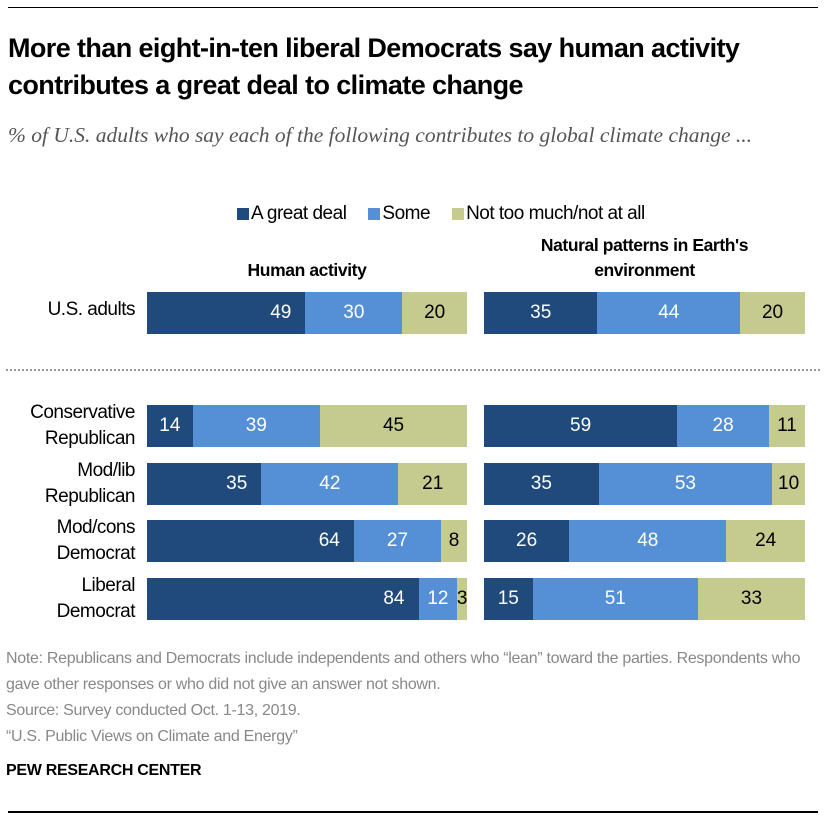  What do you see at coordinates (406, 213) in the screenshot?
I see `legend-label: Some` at bounding box center [406, 213].